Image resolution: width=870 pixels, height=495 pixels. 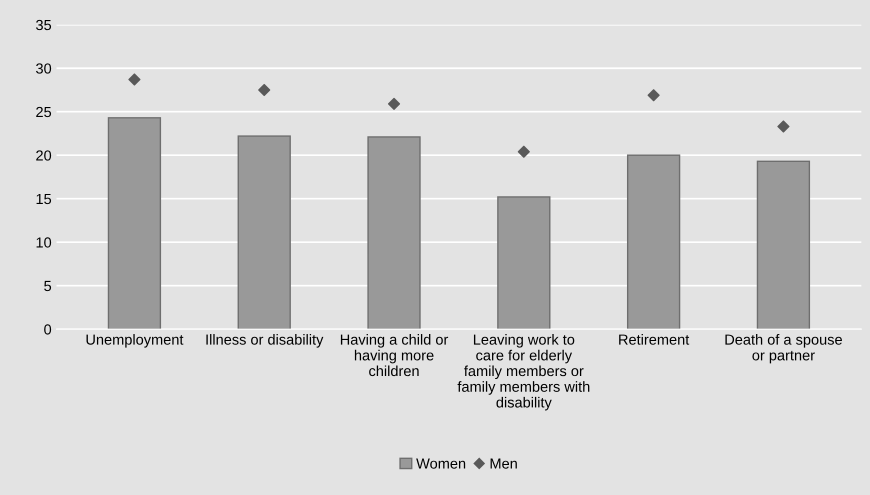 I want to click on x-tick-label: Leaving work to care for elderly family members or family members with disability, so click(x=524, y=372).